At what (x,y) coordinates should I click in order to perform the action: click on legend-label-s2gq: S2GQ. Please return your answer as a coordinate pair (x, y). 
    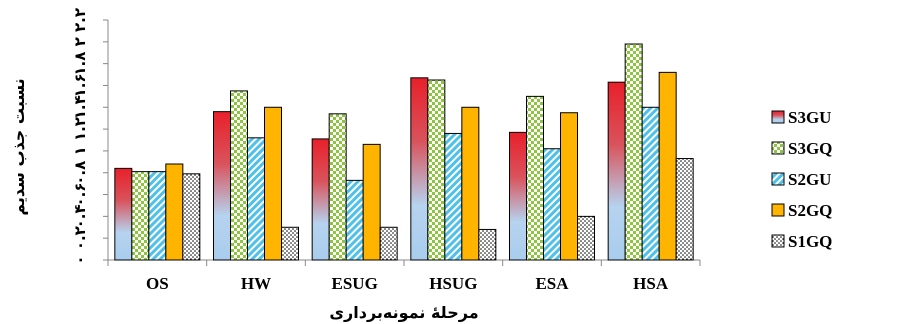
    Looking at the image, I should click on (810, 210).